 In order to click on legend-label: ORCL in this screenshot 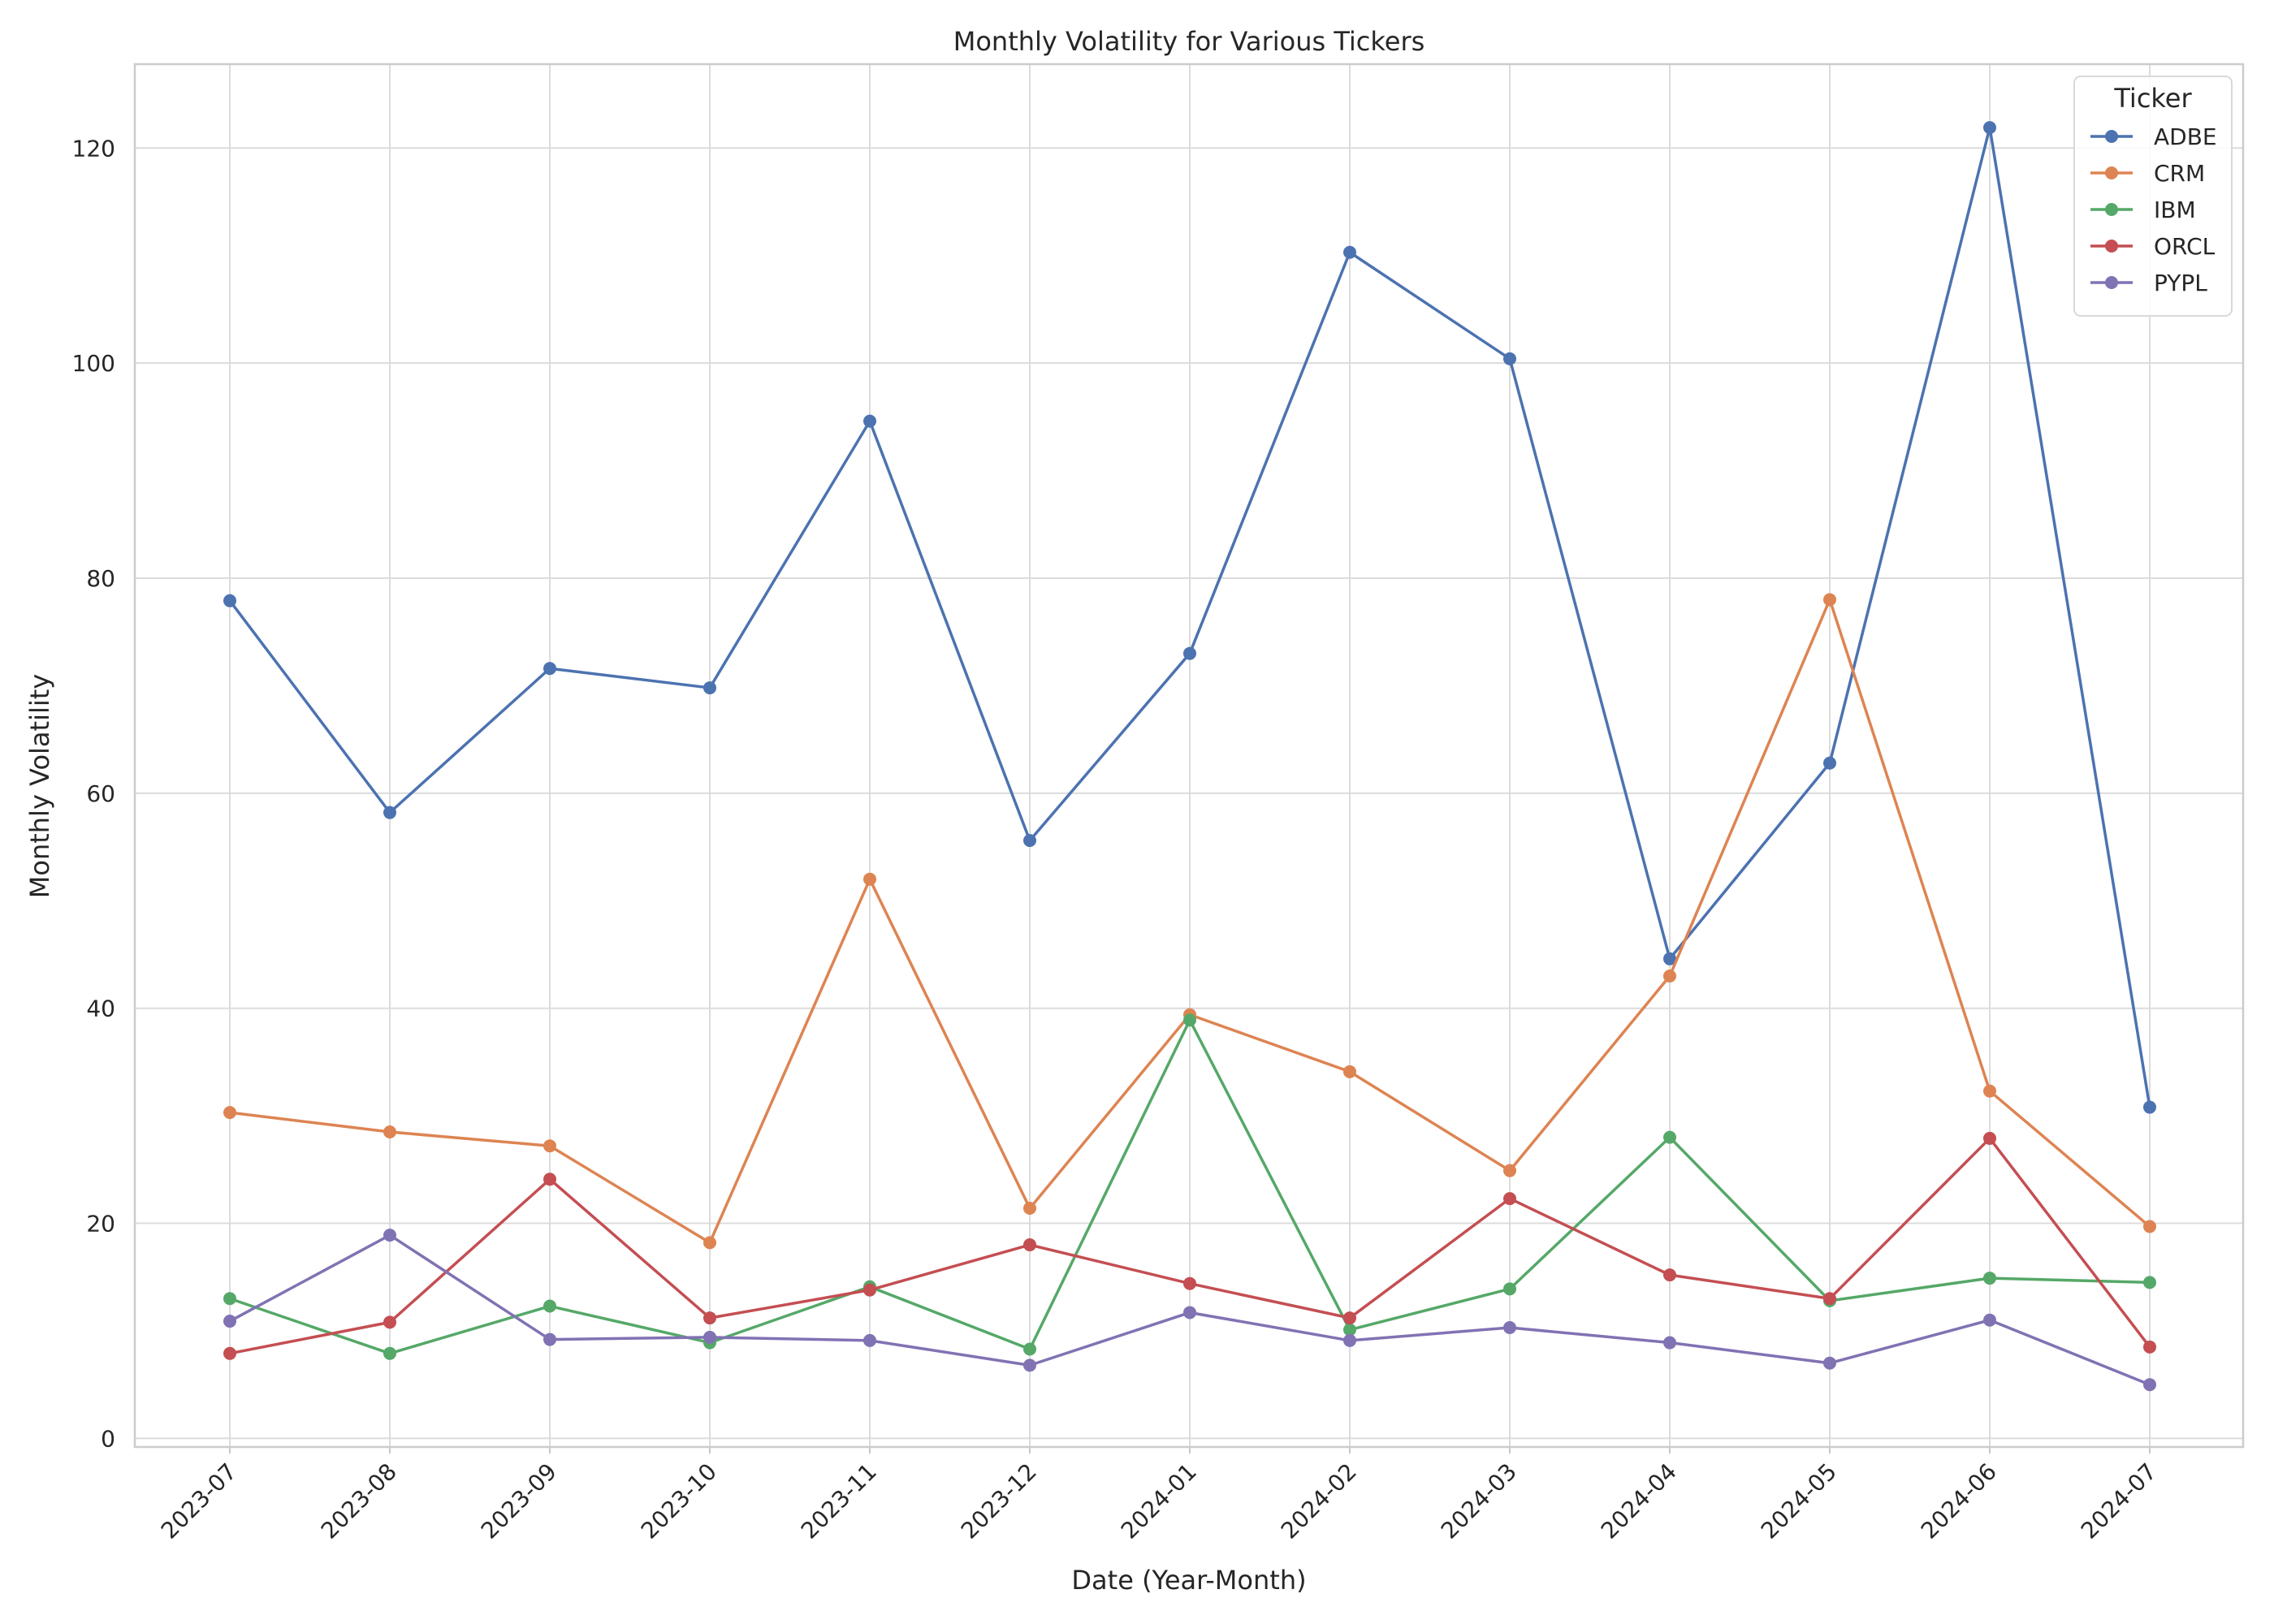, I will do `click(2185, 247)`.